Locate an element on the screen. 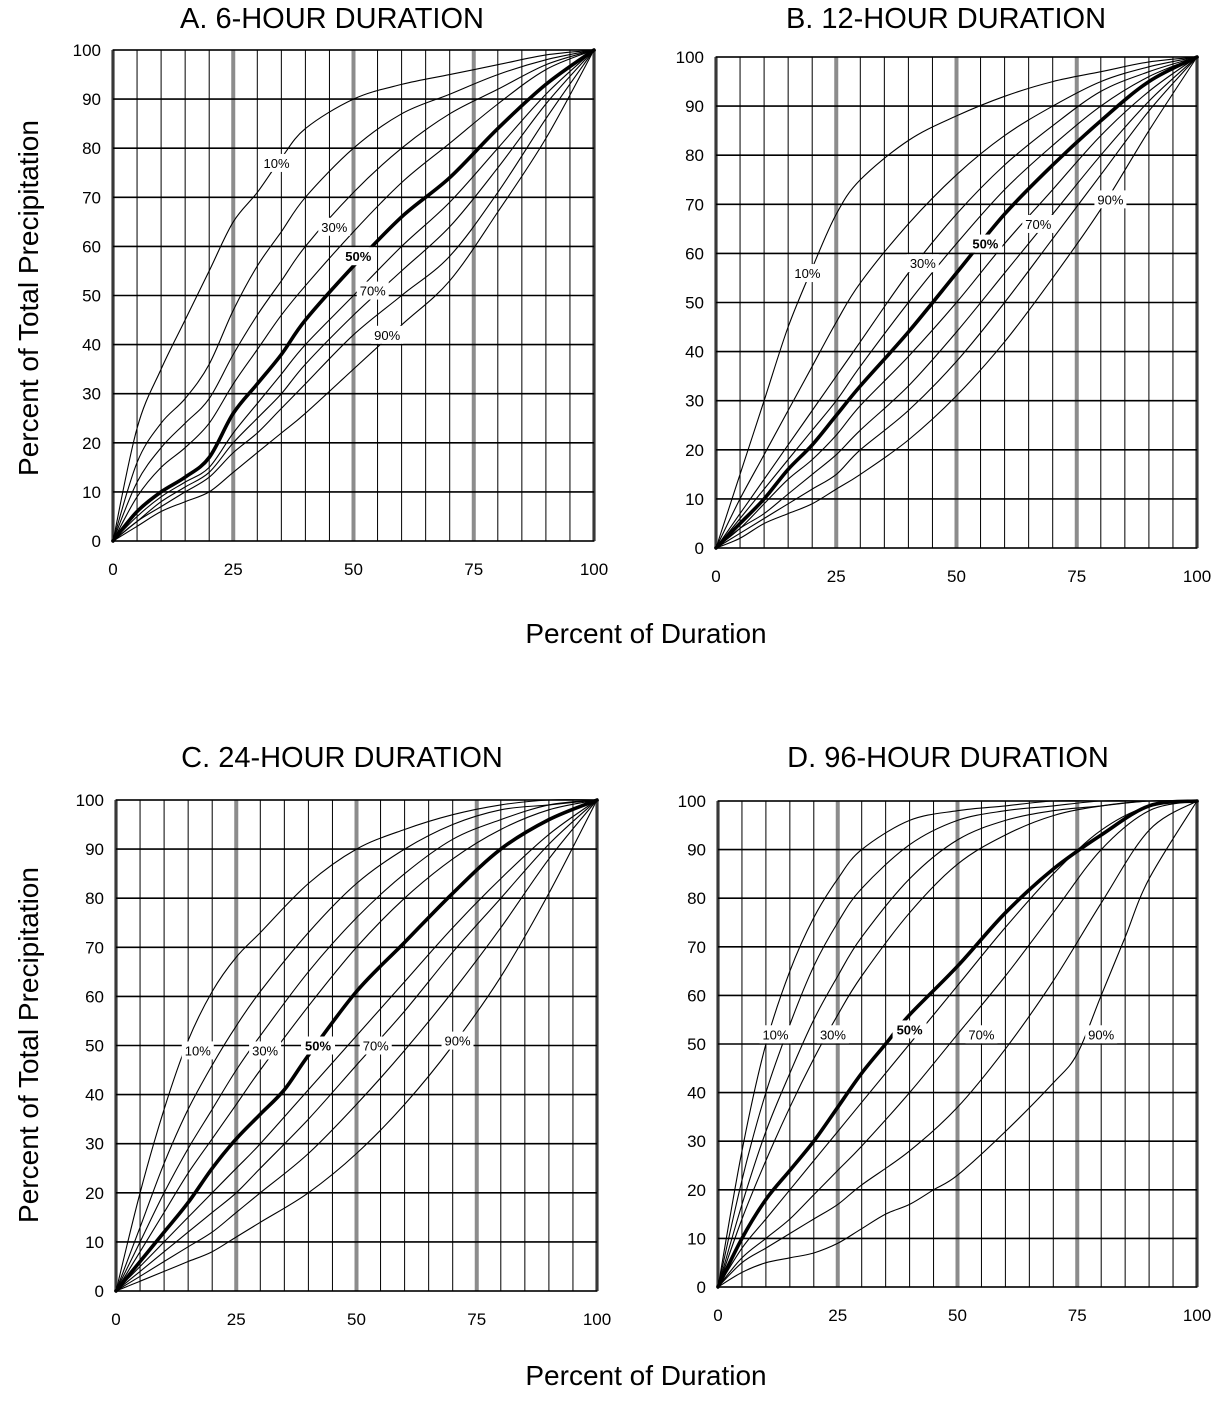  panel-b-ytick-60: 60 is located at coordinates (694, 253).